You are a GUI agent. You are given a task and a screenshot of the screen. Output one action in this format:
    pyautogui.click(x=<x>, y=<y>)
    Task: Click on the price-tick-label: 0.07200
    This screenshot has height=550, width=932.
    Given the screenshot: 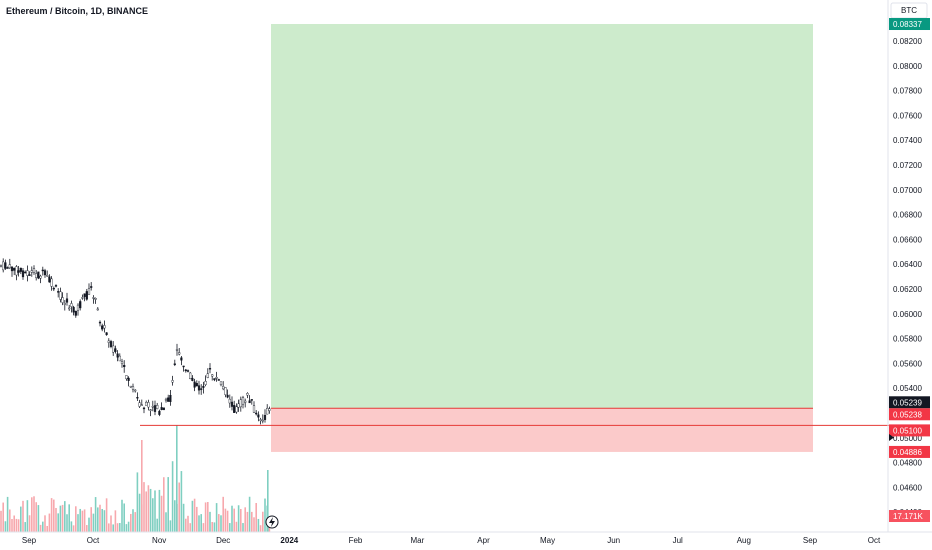 What is the action you would take?
    pyautogui.click(x=907, y=165)
    